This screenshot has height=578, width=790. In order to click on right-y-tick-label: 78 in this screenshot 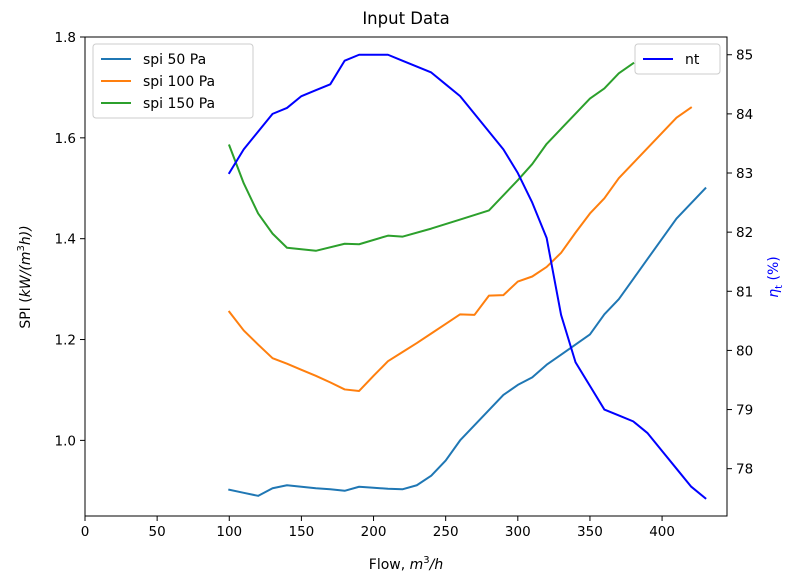, I will do `click(744, 470)`.